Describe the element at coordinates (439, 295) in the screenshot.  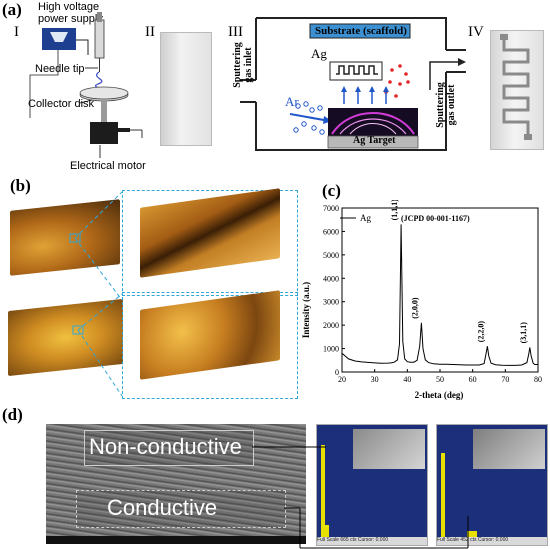
I see `xrd-series-ag` at that location.